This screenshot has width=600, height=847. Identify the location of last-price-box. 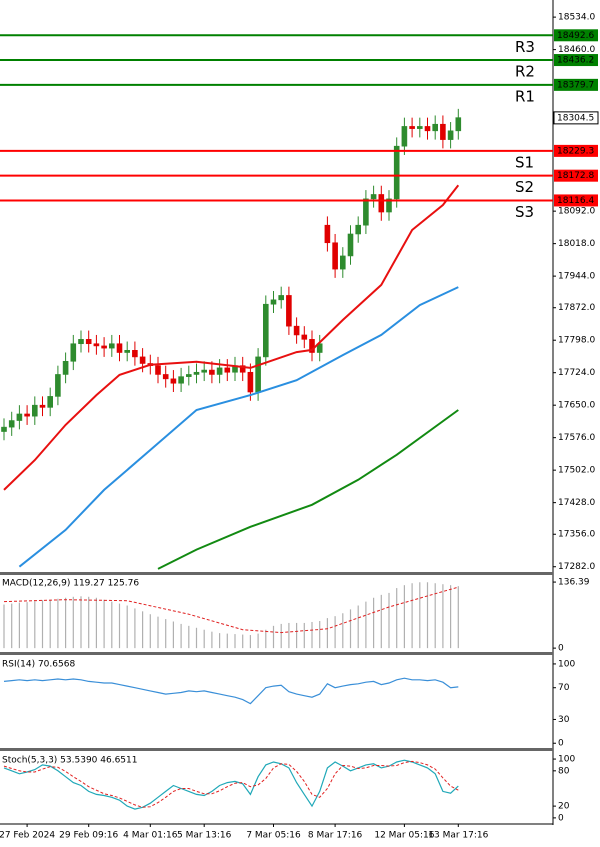
(576, 118).